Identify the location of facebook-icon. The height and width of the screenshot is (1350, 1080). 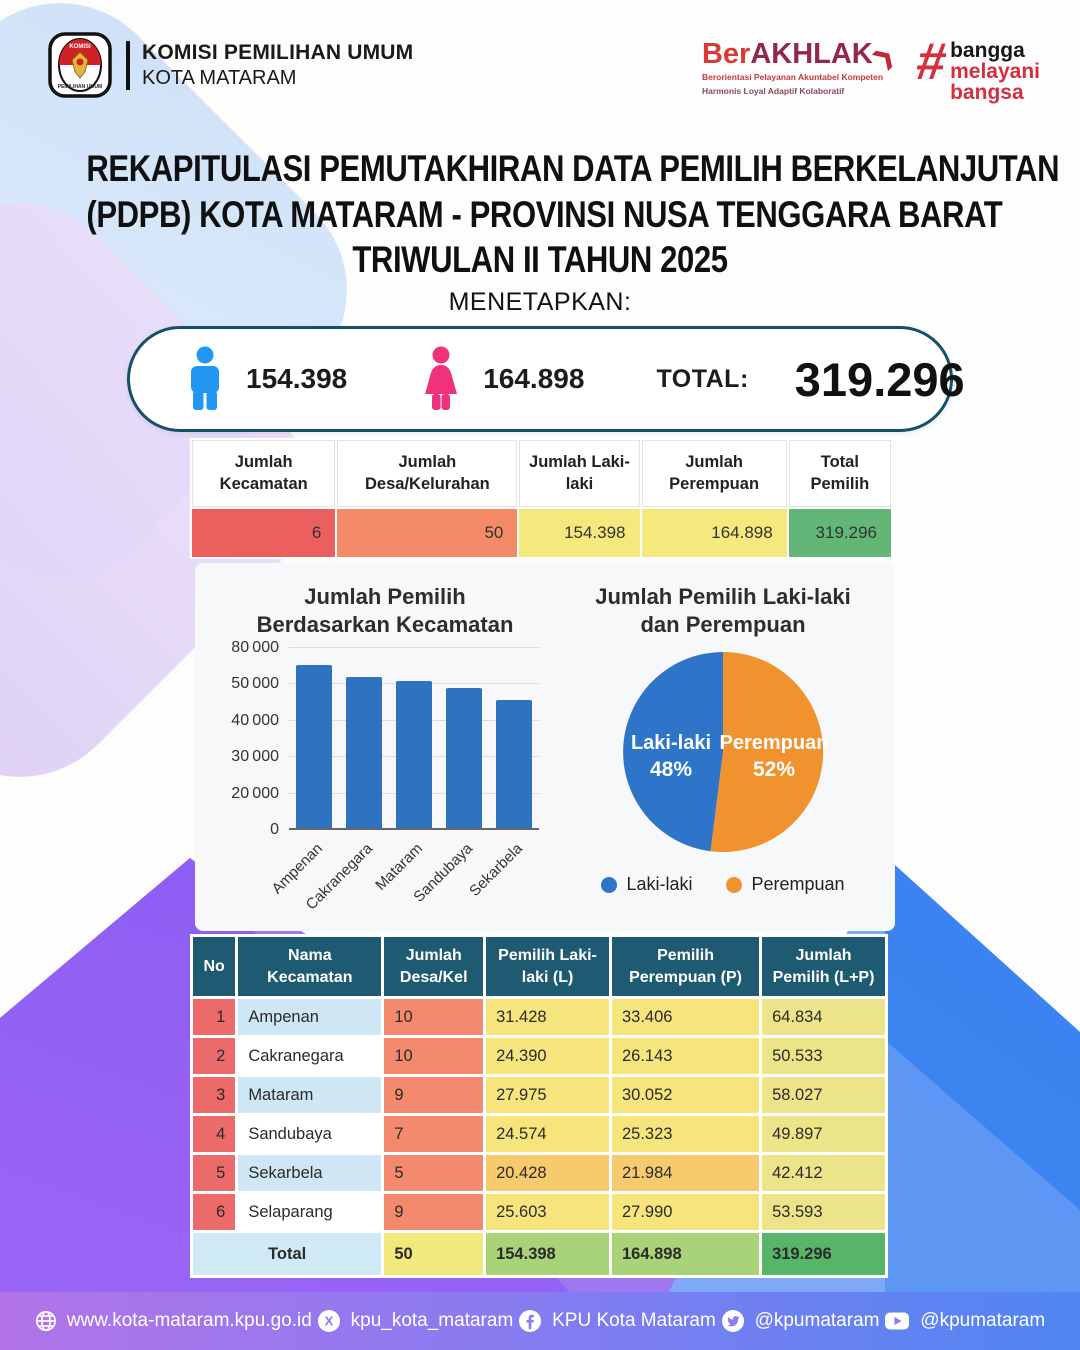
(530, 1321).